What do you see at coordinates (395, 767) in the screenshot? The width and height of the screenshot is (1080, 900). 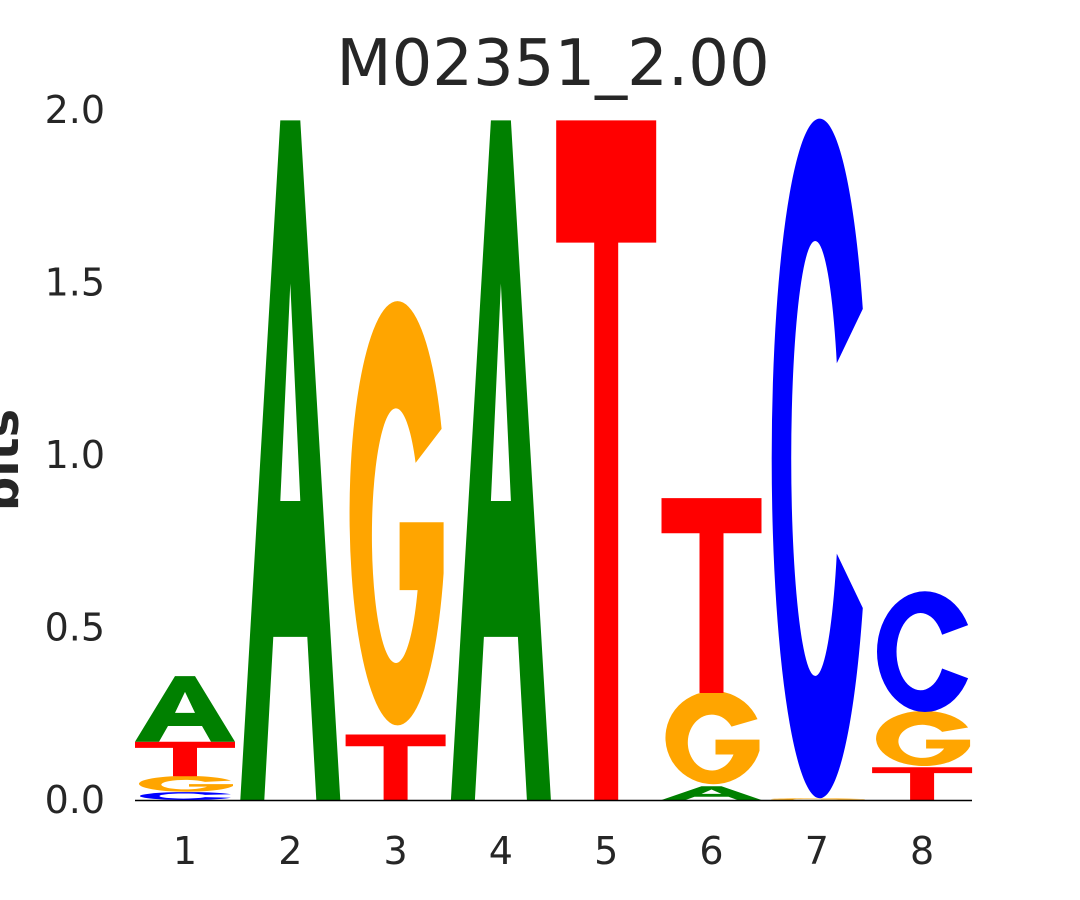 I see `logo-letter-T-pos3` at bounding box center [395, 767].